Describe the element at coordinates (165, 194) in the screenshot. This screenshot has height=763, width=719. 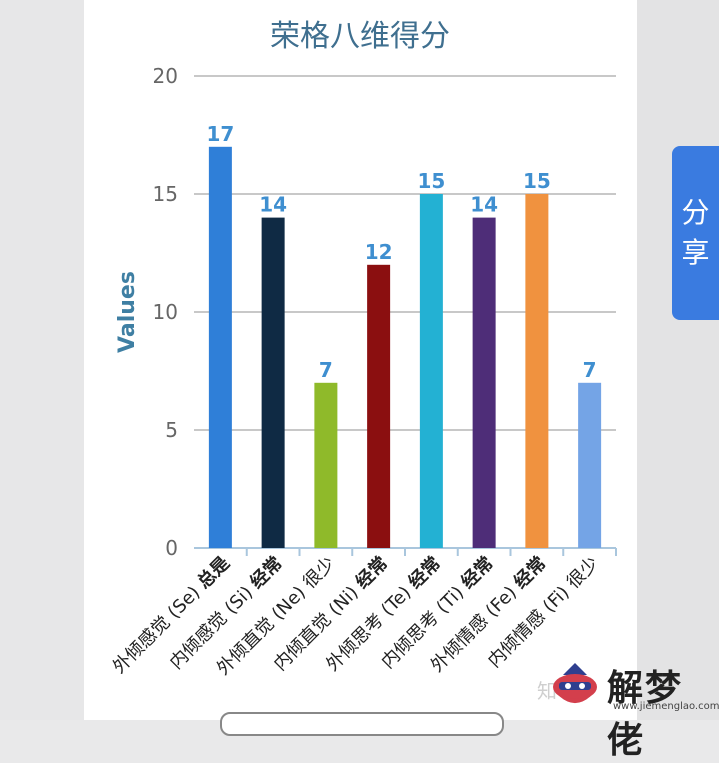
I see `y-tick-label: 15` at that location.